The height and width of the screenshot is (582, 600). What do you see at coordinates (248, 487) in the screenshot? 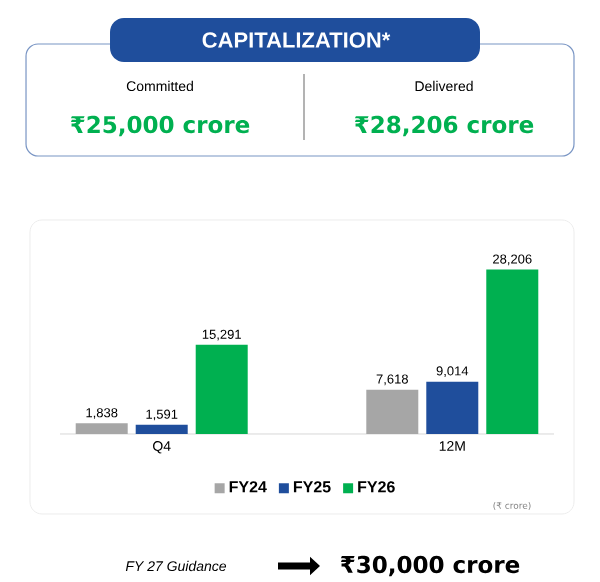
I see `legend-label: FY24` at bounding box center [248, 487].